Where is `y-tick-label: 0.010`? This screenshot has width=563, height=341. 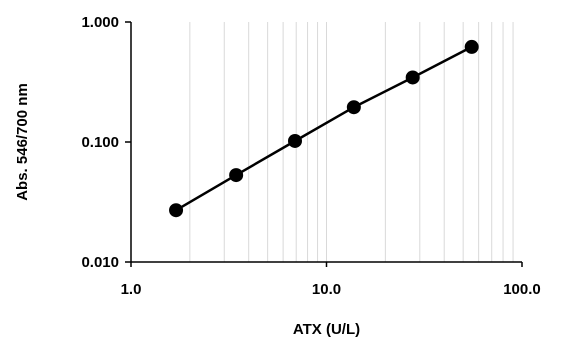 y-tick-label: 0.010 is located at coordinates (100, 262).